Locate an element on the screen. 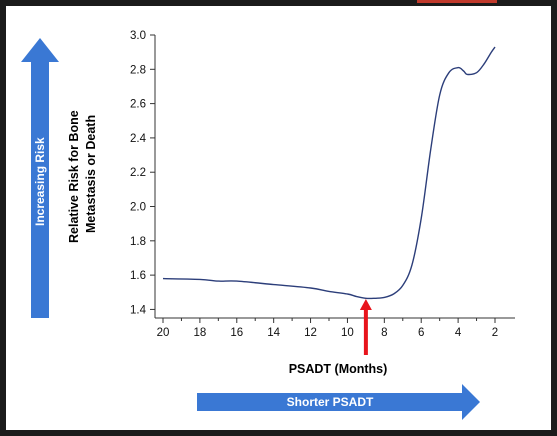  increasing-risk-label: Increasing Risk is located at coordinates (40, 181).